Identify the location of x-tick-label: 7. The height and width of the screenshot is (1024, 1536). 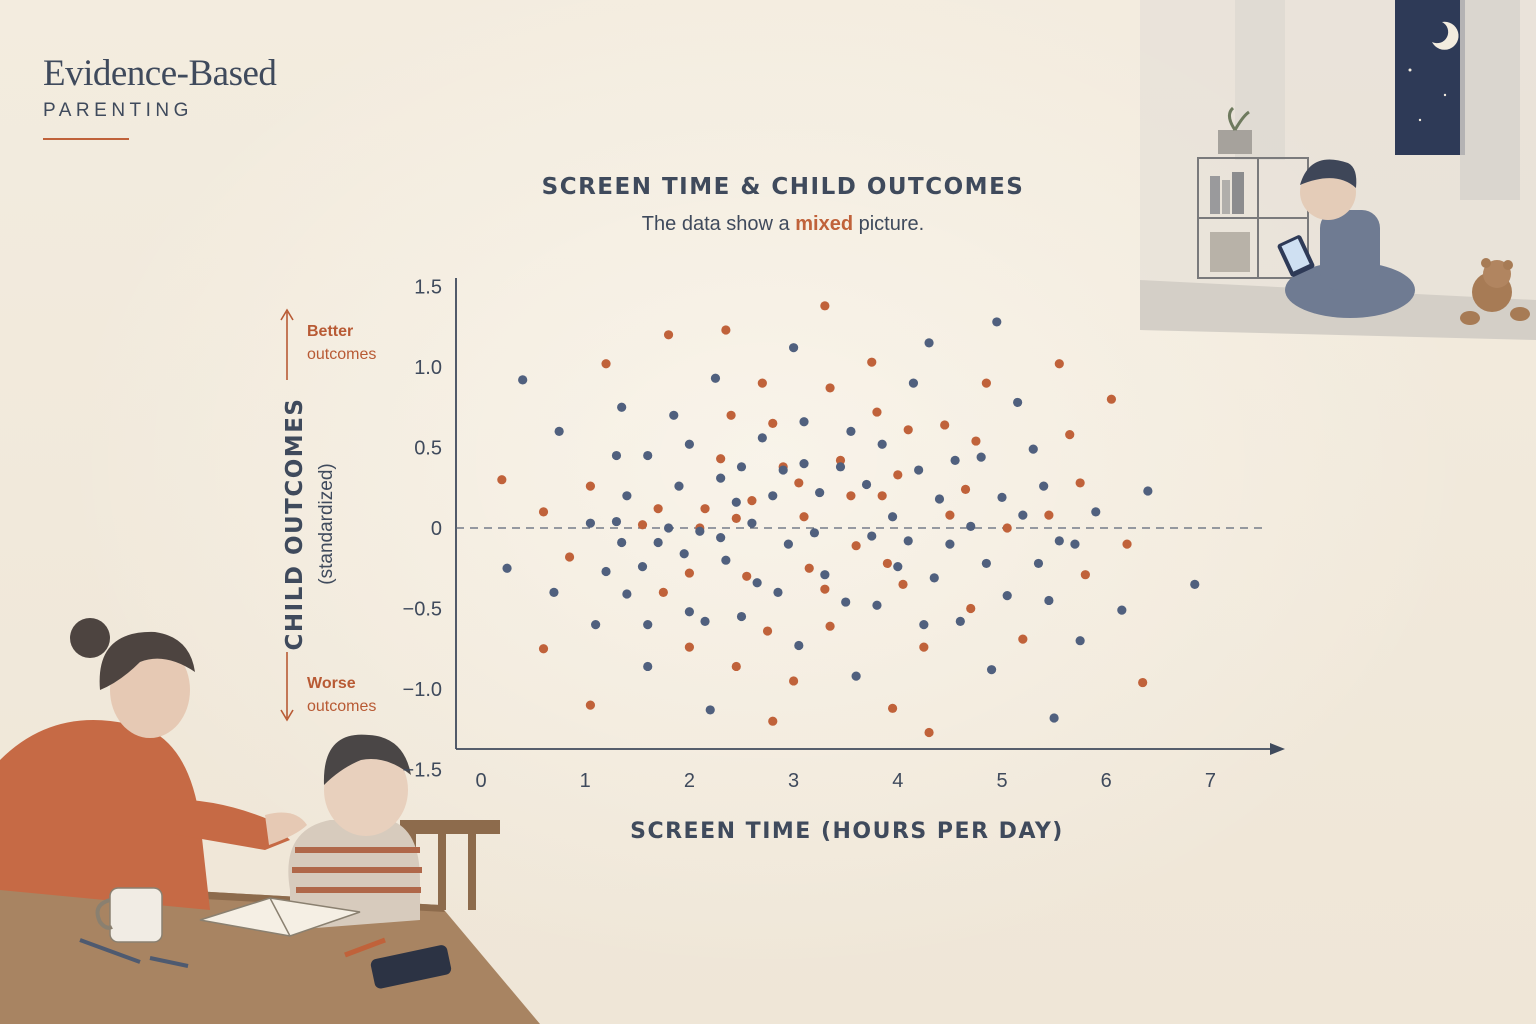
(1210, 781).